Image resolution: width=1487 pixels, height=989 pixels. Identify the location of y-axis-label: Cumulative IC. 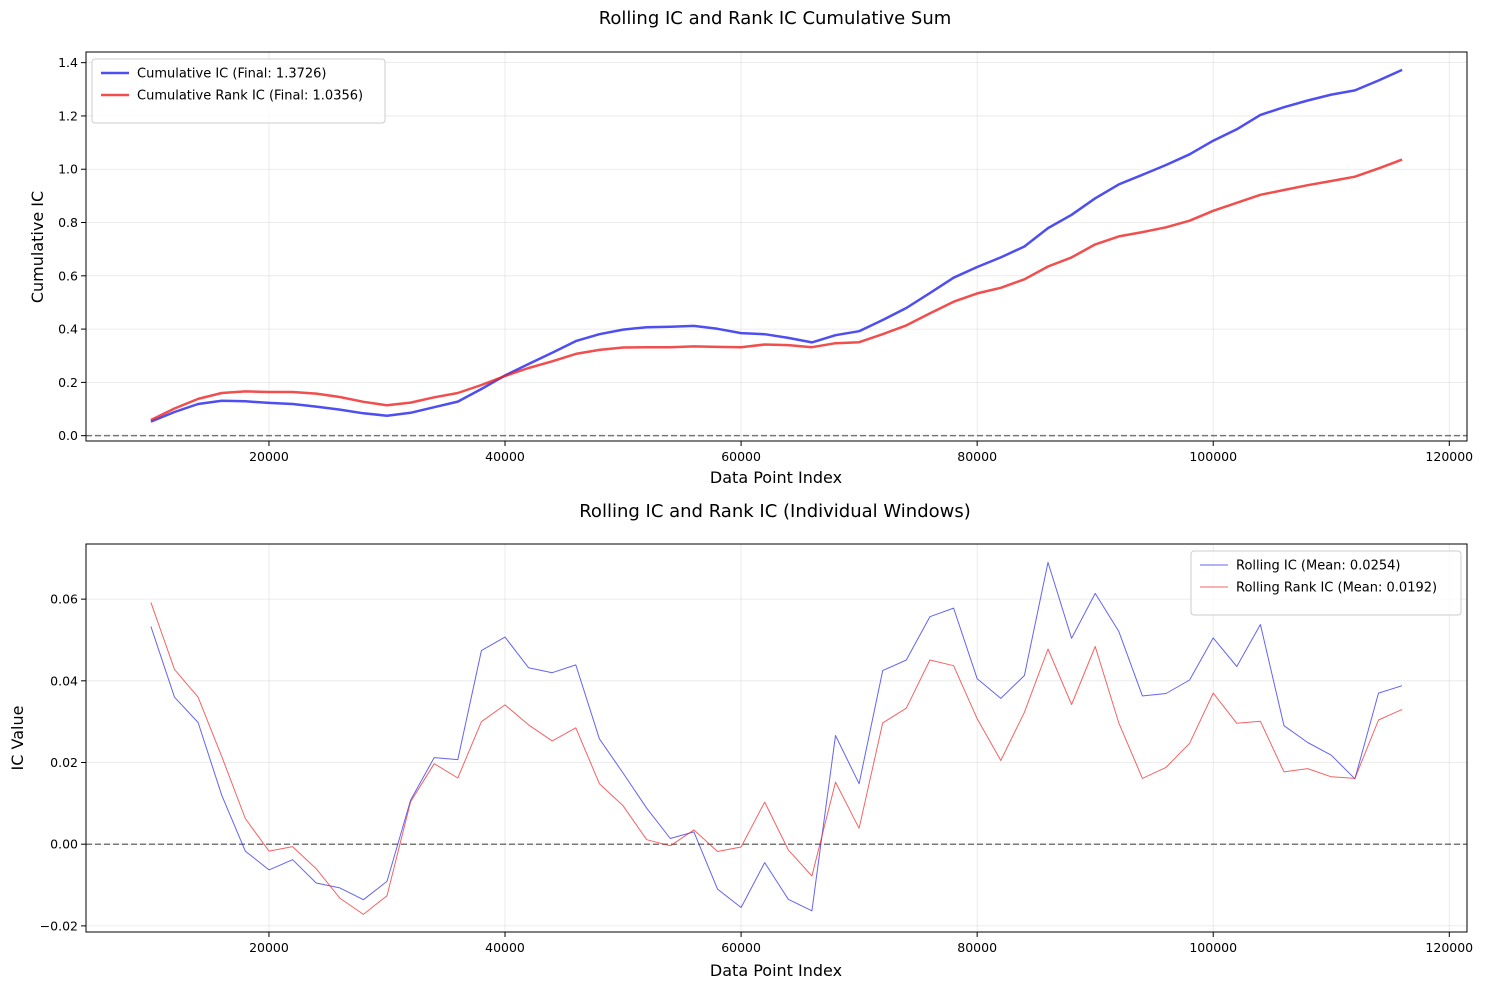
(37, 247).